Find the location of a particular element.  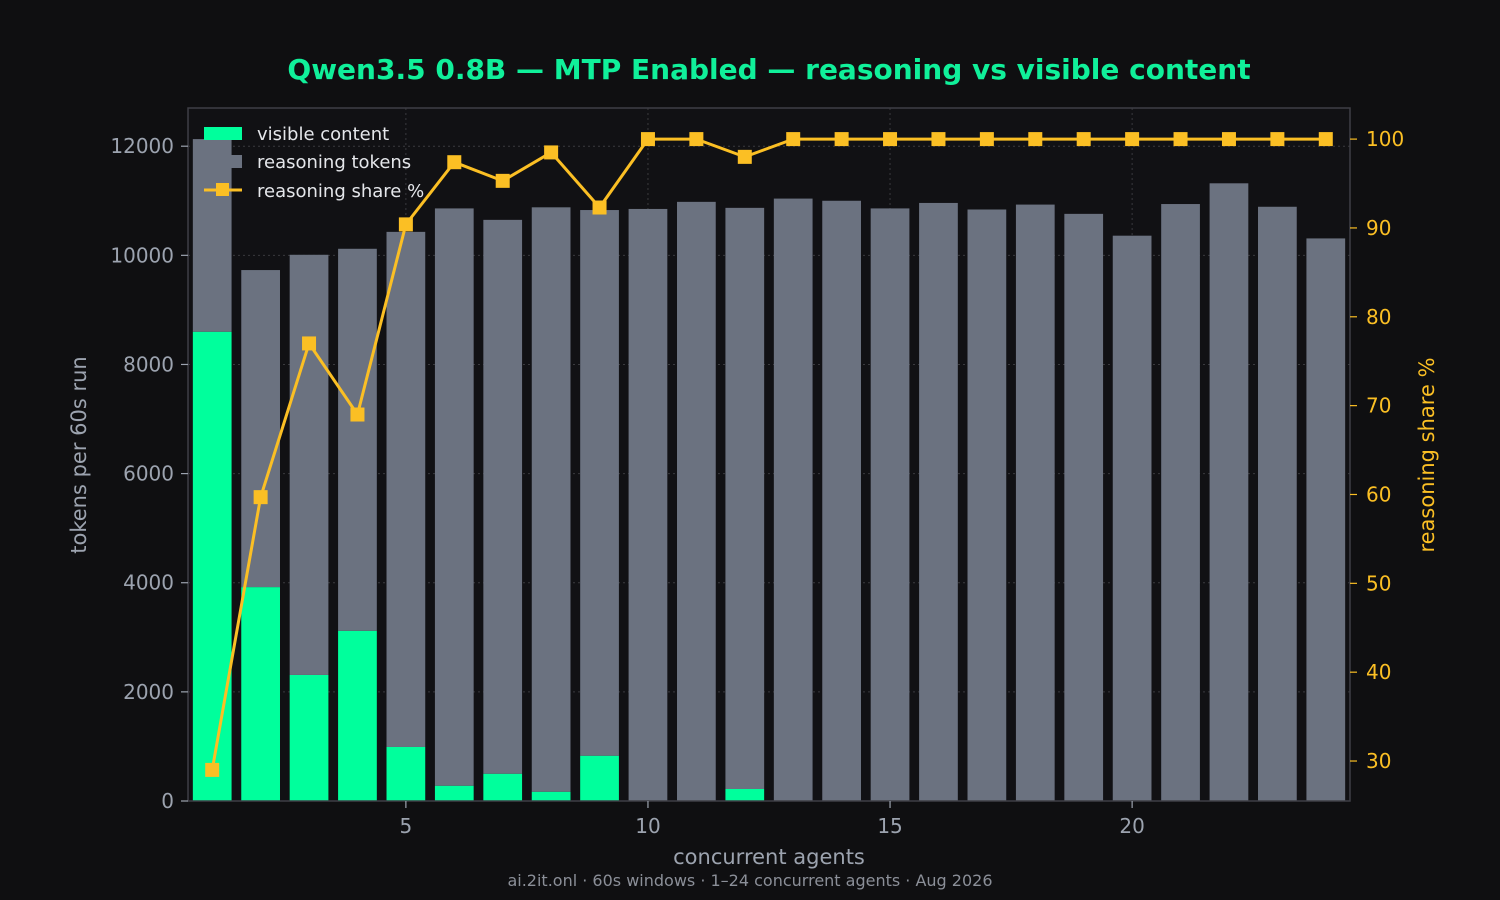

legend-swatch-reasoning-tokens is located at coordinates (223, 161).